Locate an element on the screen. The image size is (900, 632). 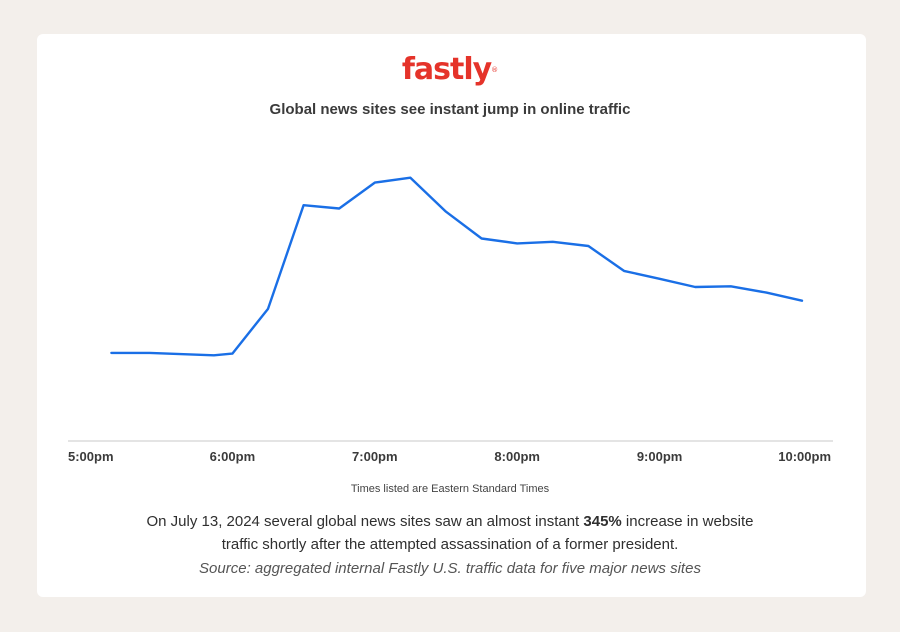
timezone-note: Times listed are Eastern Standard Times is located at coordinates (450, 489).